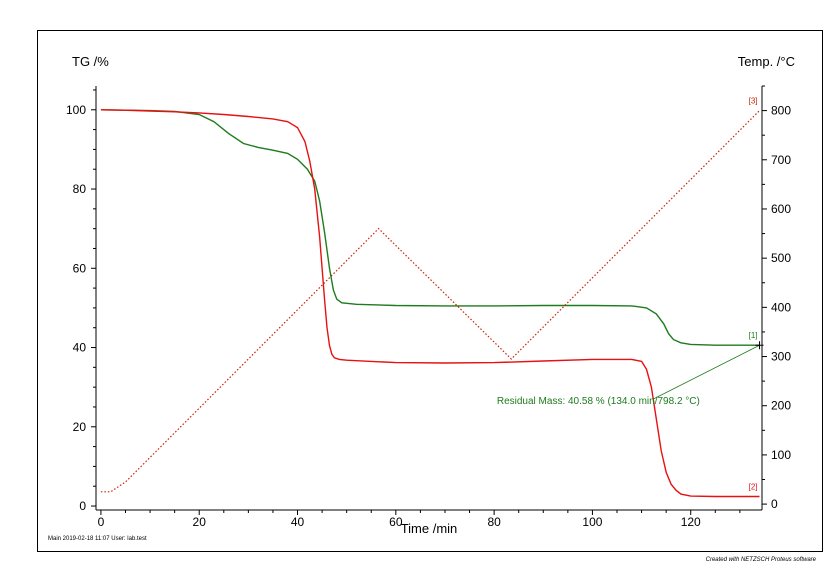 The height and width of the screenshot is (572, 840). Describe the element at coordinates (781, 307) in the screenshot. I see `y-right-tick-label: 400` at that location.